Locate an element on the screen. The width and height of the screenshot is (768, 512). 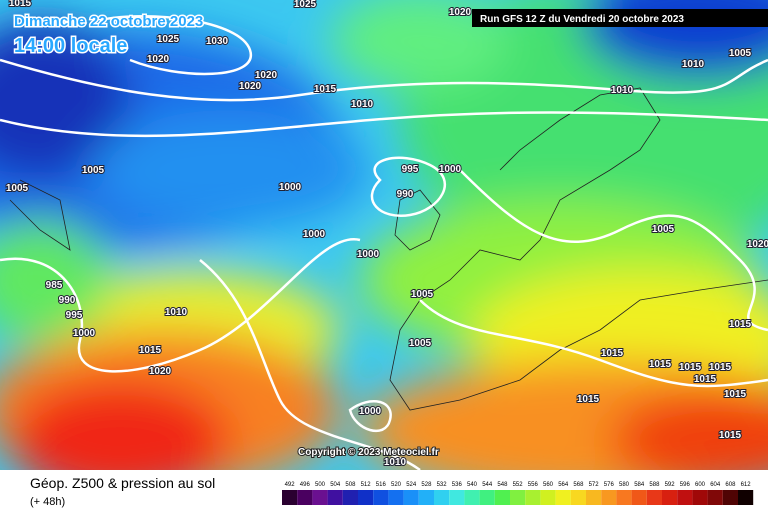
isobar-label: 995 is located at coordinates (410, 169).